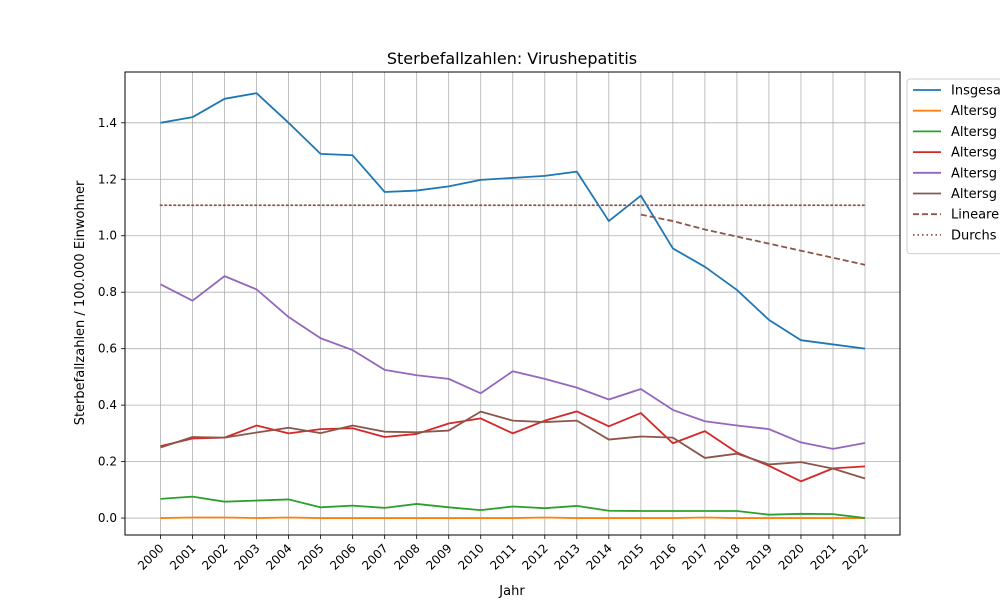 This screenshot has width=1000, height=600. Describe the element at coordinates (975, 91) in the screenshot. I see `legend-label-0: Insgesa` at that location.